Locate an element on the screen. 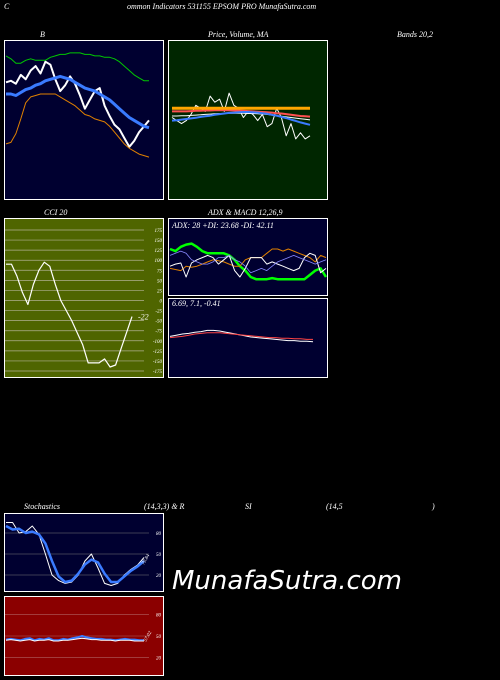 This screenshot has height=680, width=500. cci-tick-label: 150 is located at coordinates (159, 241).